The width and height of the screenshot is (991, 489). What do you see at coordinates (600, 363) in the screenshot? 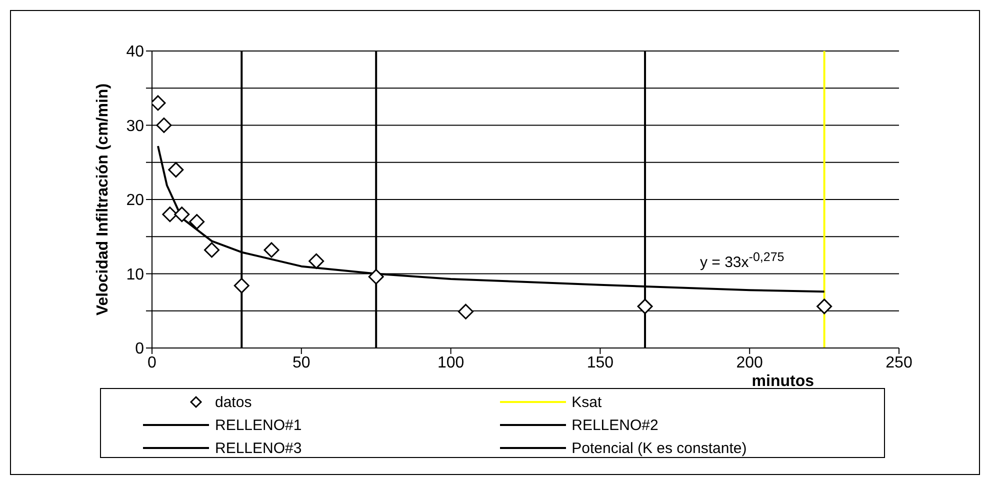
I see `x-tick-label: 150` at bounding box center [600, 363].